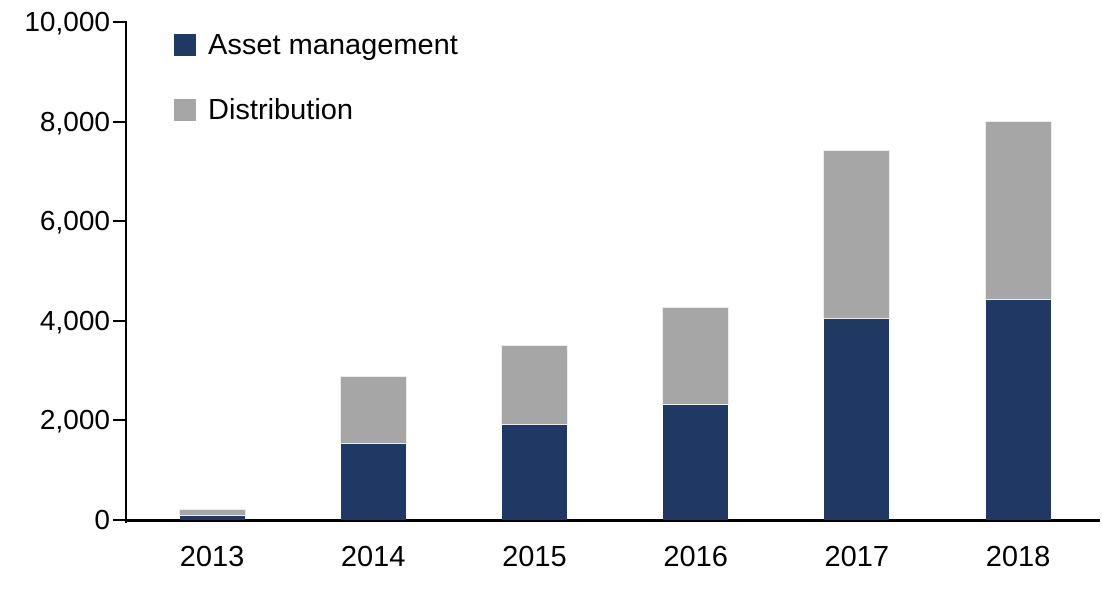 Image resolution: width=1102 pixels, height=594 pixels. Describe the element at coordinates (1018, 409) in the screenshot. I see `bar-segment-2018-asset-management` at that location.